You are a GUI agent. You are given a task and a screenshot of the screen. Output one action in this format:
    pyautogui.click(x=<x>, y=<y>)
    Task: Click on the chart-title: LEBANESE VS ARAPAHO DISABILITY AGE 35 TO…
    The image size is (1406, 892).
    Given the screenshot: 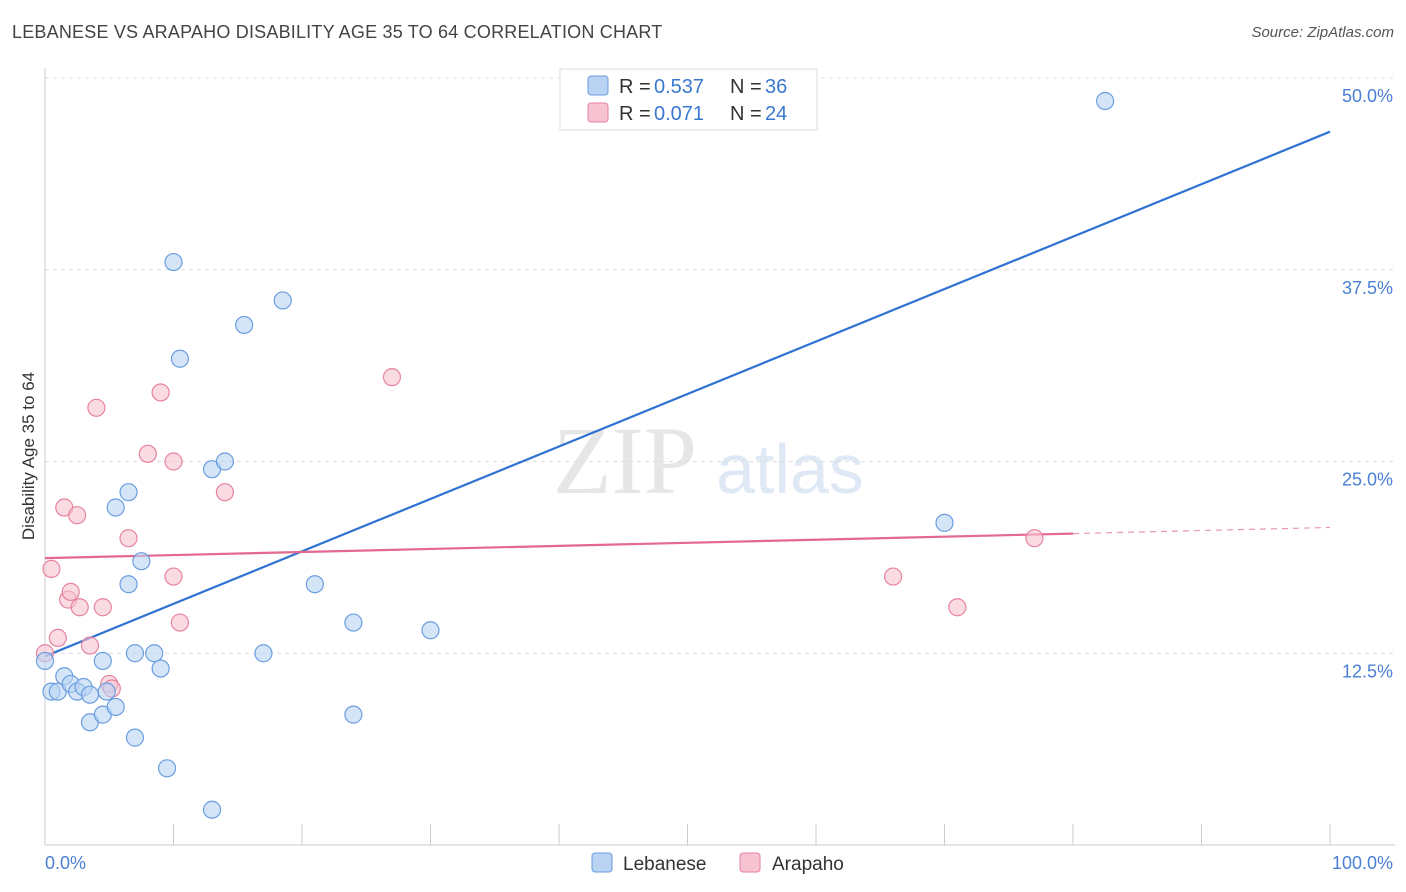 What is the action you would take?
    pyautogui.click(x=337, y=32)
    